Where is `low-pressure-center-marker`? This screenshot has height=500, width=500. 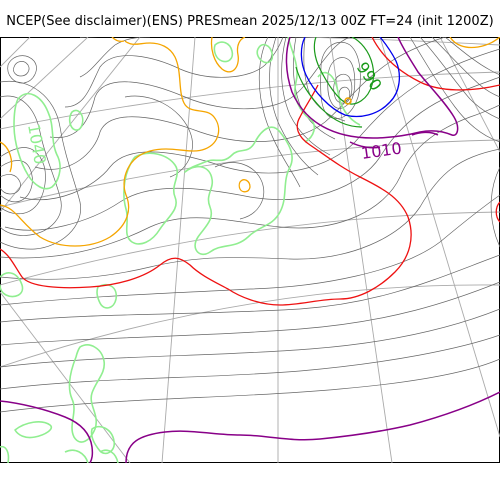 low-pressure-center-marker is located at coordinates (348, 101).